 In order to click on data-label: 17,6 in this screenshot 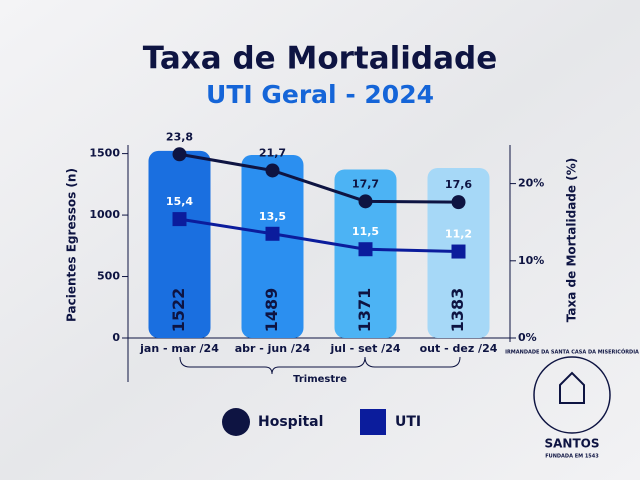, I will do `click(458, 184)`.